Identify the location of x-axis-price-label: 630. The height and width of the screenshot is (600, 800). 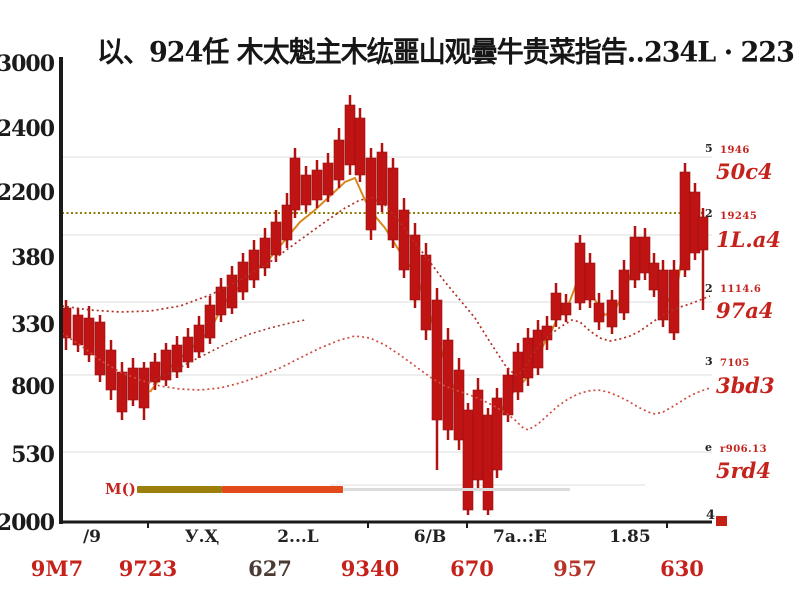
(682, 568).